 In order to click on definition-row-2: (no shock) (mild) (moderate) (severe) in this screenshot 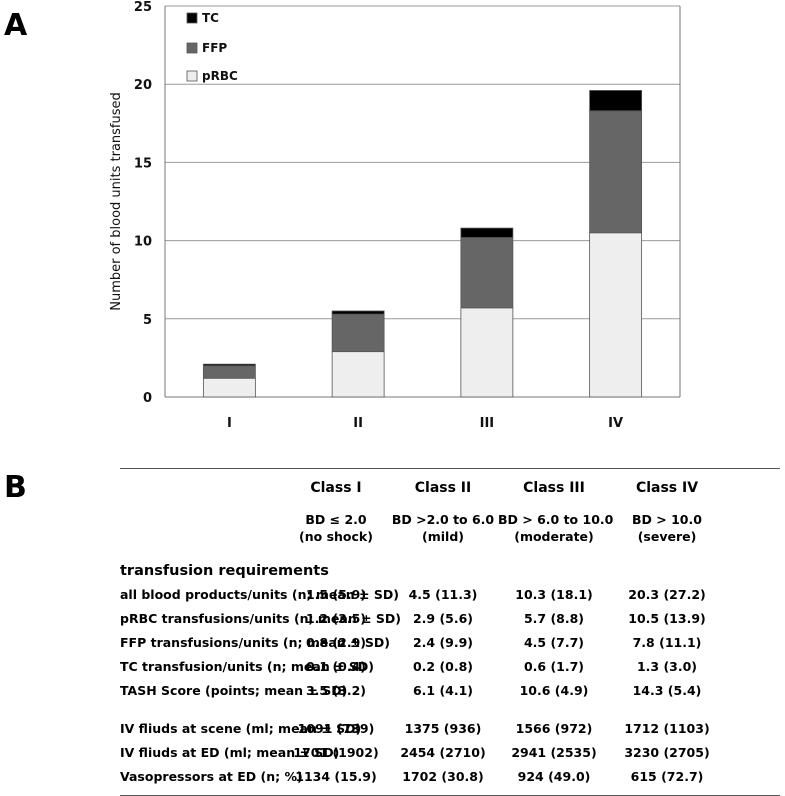, I will do `click(450, 539)`.